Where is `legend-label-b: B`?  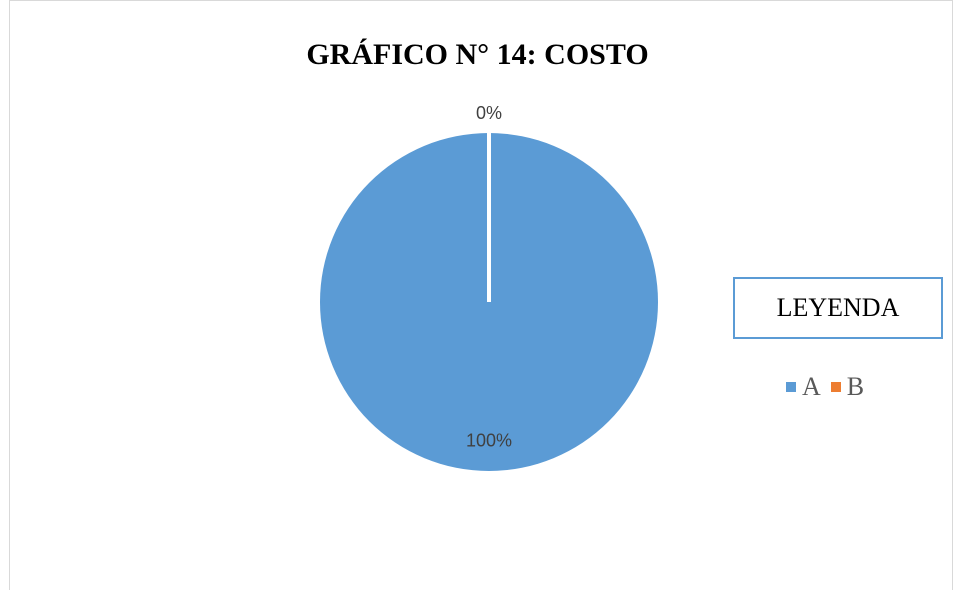 legend-label-b: B is located at coordinates (855, 386).